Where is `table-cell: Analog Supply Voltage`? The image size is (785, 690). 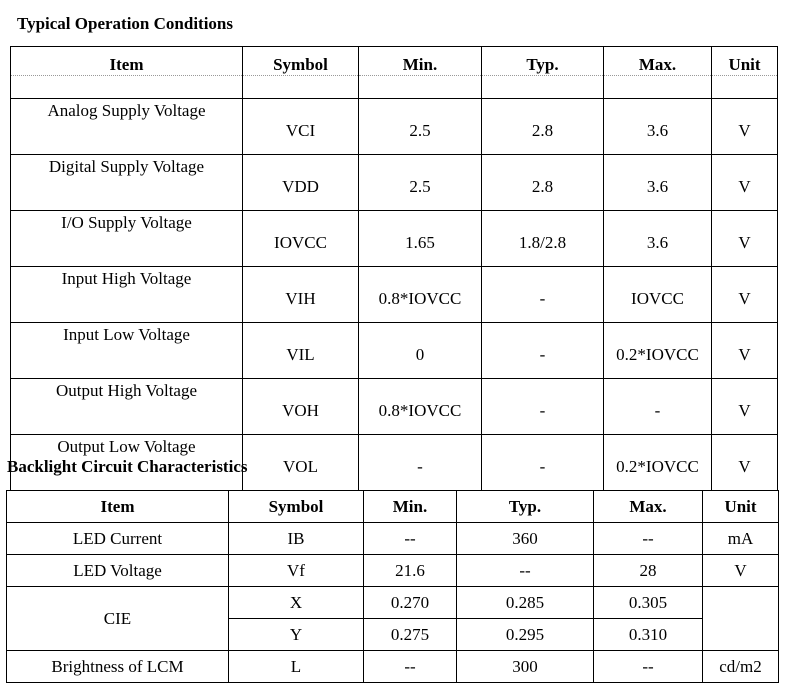
table-cell: Analog Supply Voltage is located at coordinates (126, 126).